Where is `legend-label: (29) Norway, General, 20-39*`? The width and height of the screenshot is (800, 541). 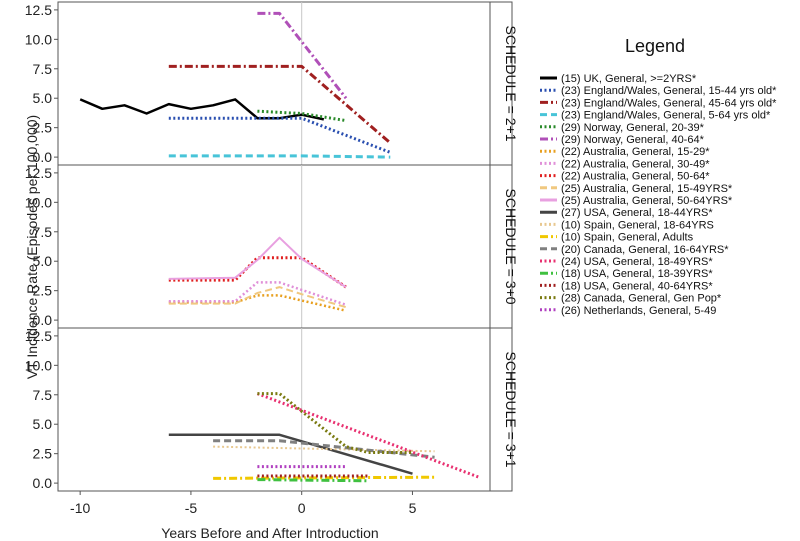 legend-label: (29) Norway, General, 20-39* is located at coordinates (633, 128).